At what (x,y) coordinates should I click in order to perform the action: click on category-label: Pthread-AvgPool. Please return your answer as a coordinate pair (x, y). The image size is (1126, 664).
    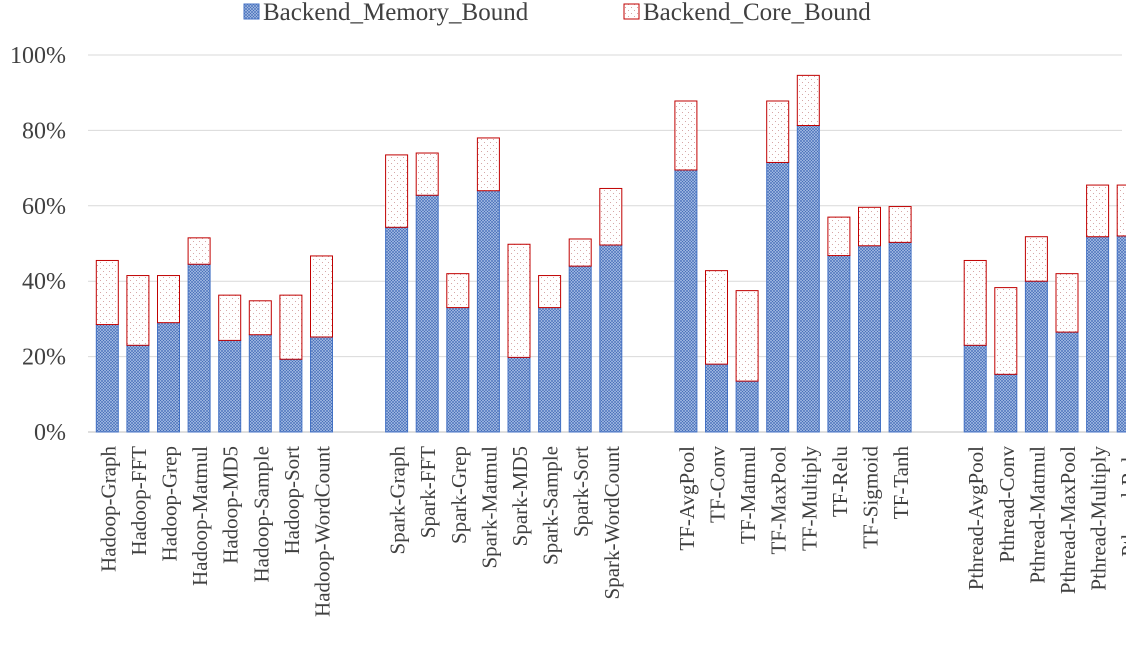
    Looking at the image, I should click on (976, 518).